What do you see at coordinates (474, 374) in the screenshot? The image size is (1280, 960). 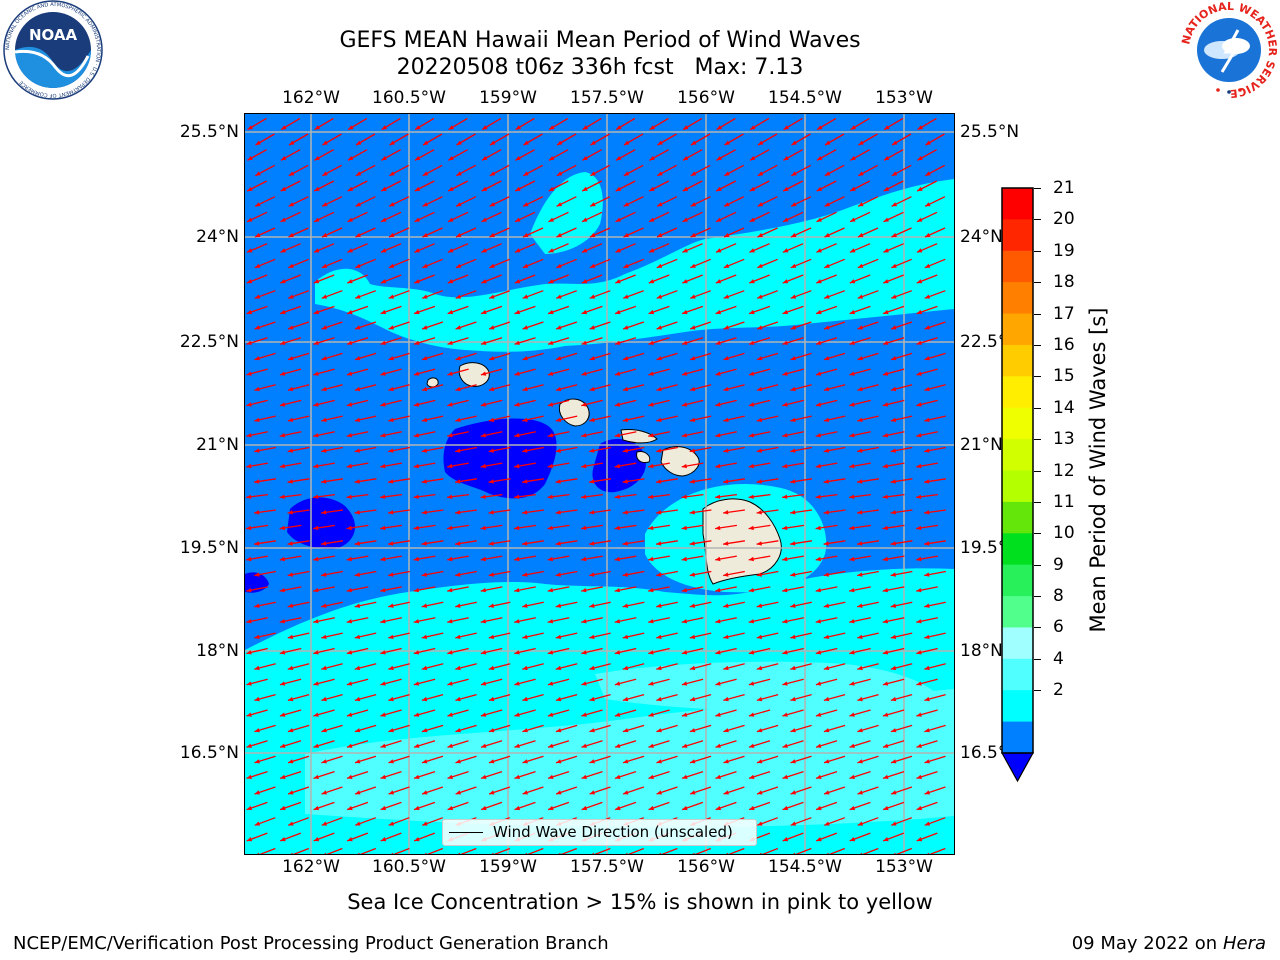 I see `island-kauai` at bounding box center [474, 374].